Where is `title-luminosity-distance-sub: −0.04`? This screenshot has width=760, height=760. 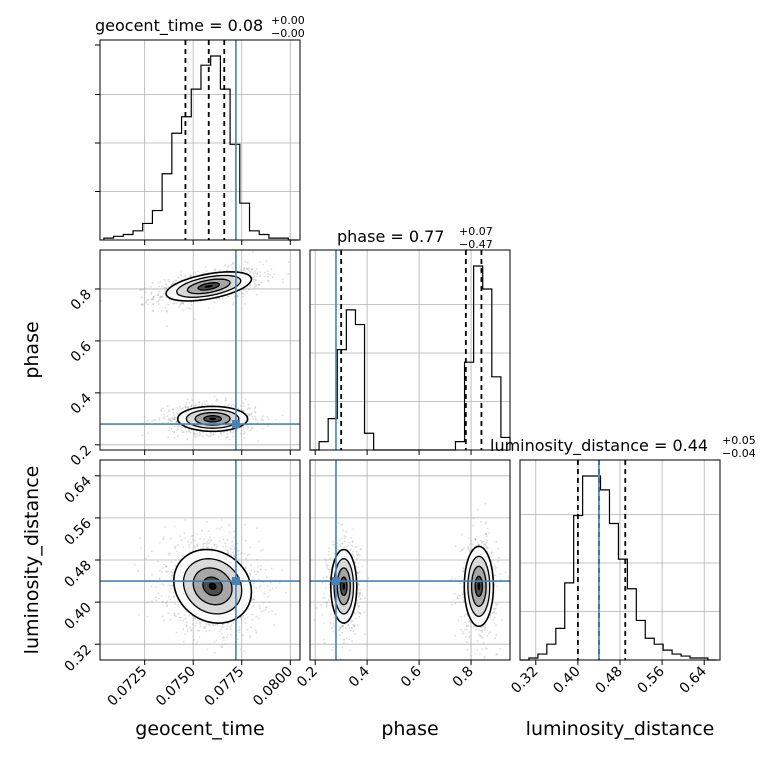
title-luminosity-distance-sub: −0.04 is located at coordinates (739, 453).